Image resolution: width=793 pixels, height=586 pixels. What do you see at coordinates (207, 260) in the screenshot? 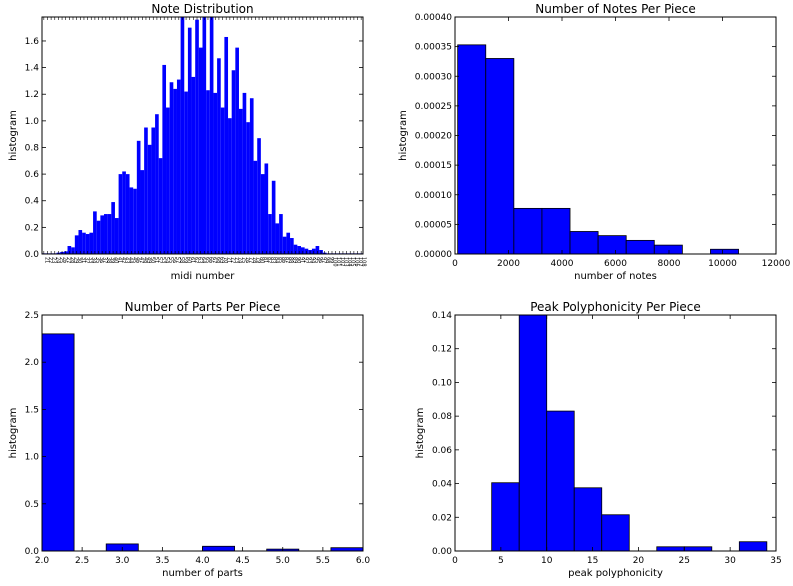
I see `x-tick-label: 65` at bounding box center [207, 260].